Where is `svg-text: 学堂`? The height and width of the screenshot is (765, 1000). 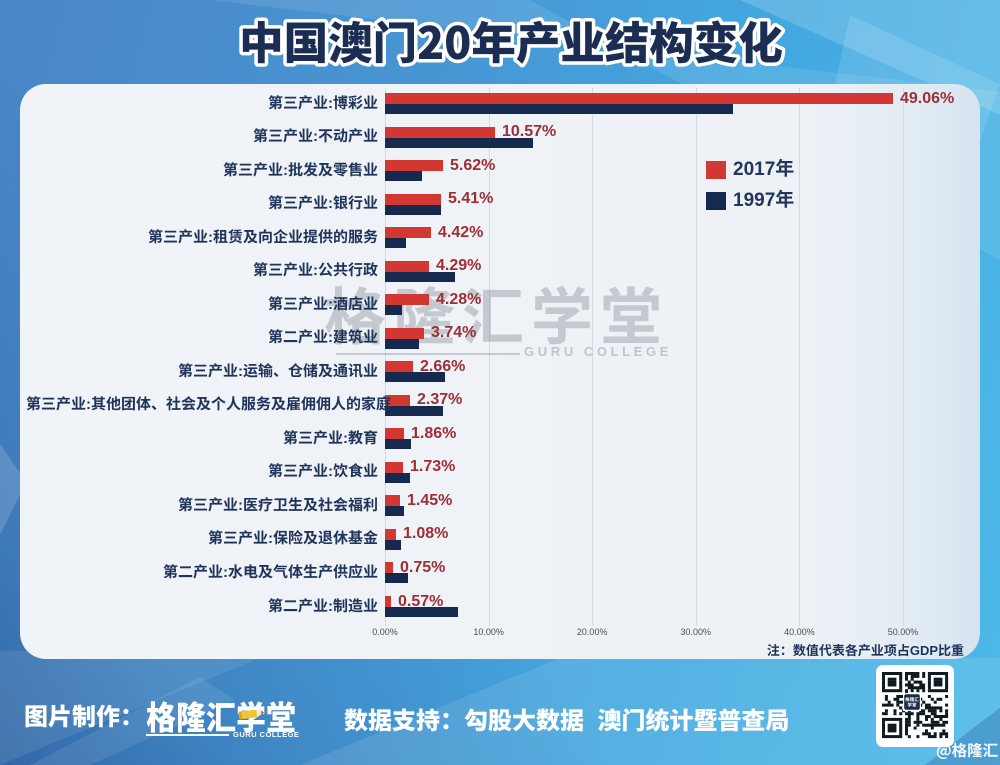
svg-text: 学堂 is located at coordinates (912, 706).